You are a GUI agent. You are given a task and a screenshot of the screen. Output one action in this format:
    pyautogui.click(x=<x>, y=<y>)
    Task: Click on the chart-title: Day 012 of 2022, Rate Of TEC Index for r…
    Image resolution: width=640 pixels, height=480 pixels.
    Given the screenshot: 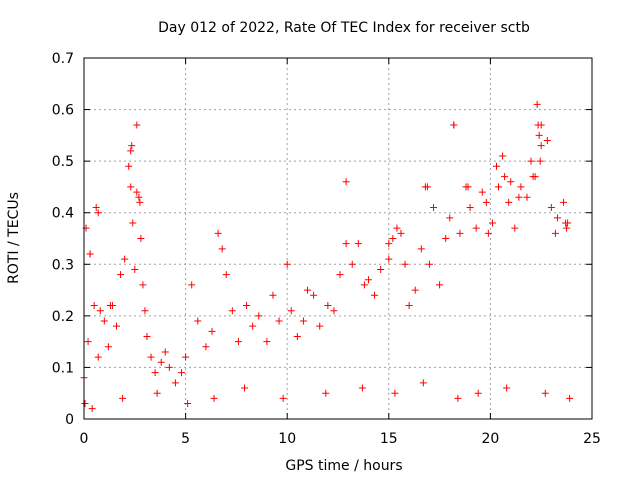 What is the action you would take?
    pyautogui.click(x=344, y=28)
    